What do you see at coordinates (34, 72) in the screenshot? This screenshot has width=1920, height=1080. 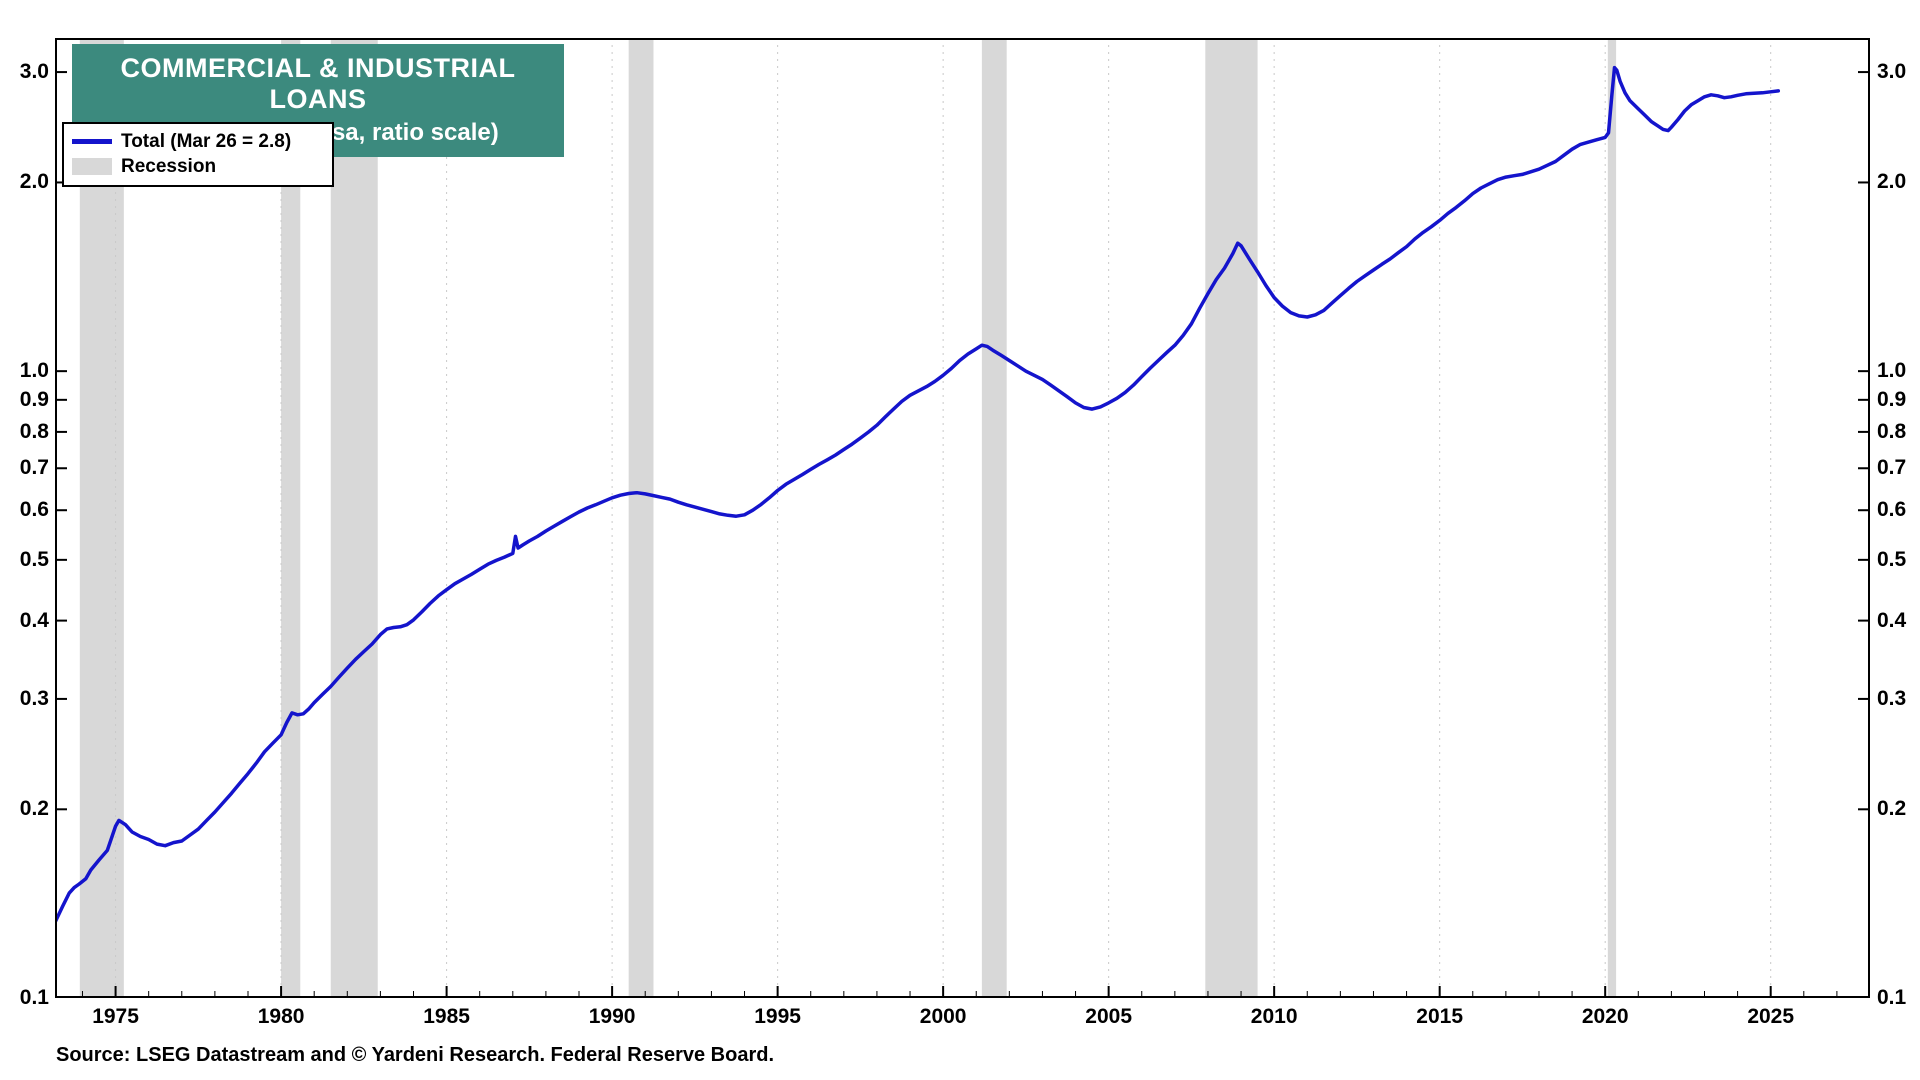 I see `y-axis-label-left: 3.0` at bounding box center [34, 72].